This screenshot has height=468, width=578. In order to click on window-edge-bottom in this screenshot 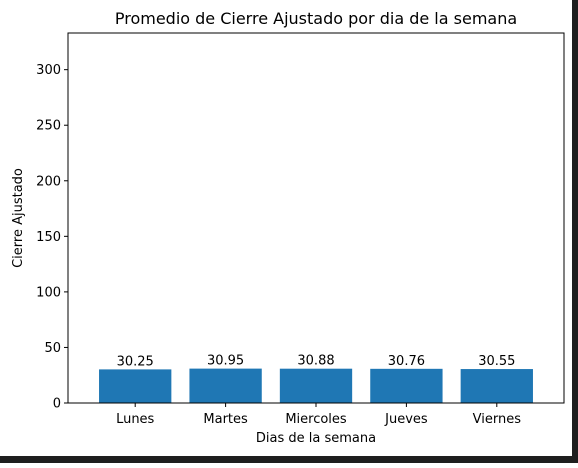, I will do `click(289, 459)`.